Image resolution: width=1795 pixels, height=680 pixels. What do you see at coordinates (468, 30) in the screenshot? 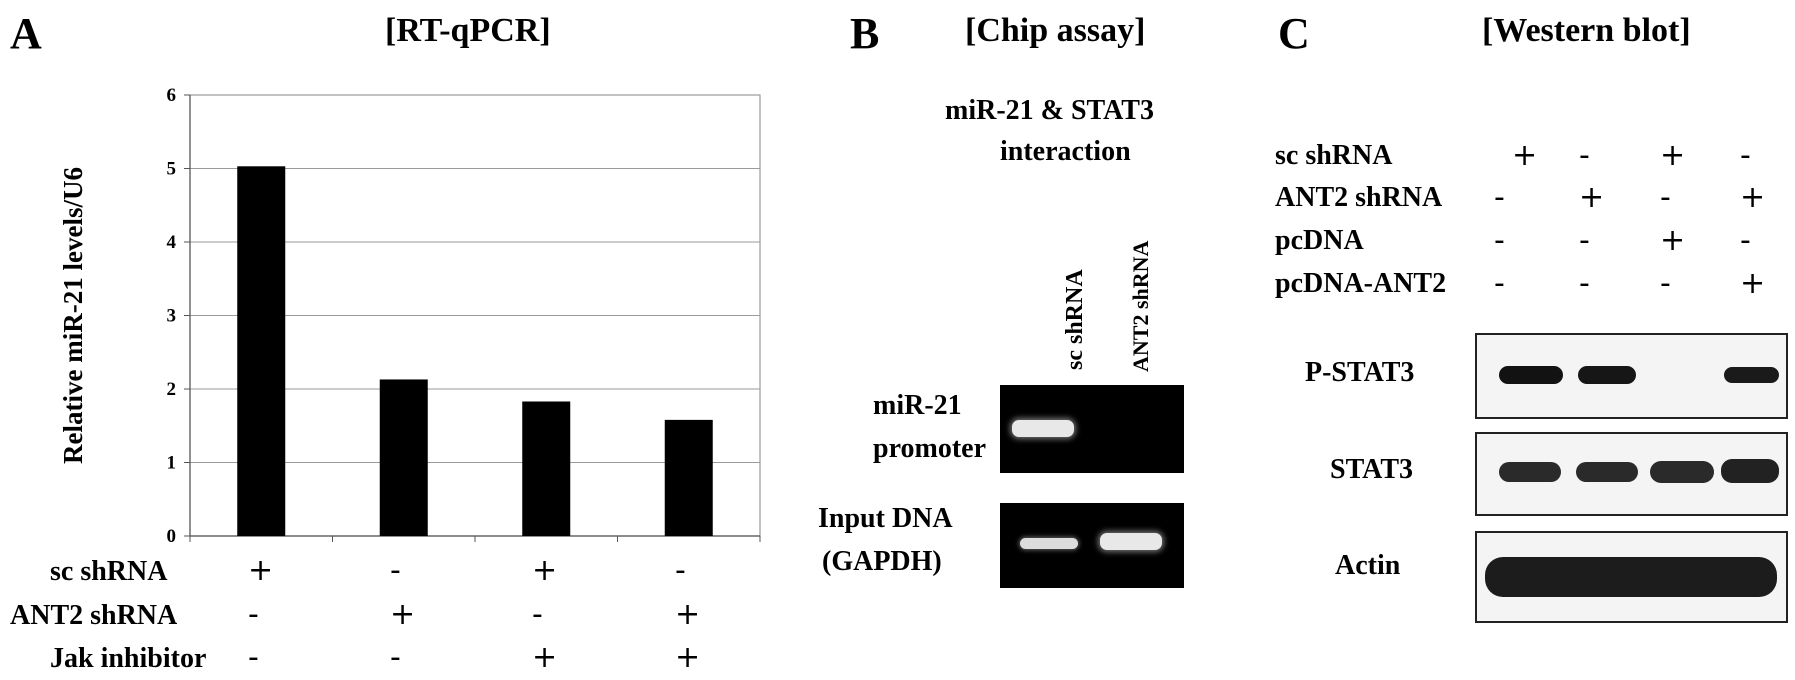
I see `panel-a-title: [RT-qPCR]` at bounding box center [468, 30].